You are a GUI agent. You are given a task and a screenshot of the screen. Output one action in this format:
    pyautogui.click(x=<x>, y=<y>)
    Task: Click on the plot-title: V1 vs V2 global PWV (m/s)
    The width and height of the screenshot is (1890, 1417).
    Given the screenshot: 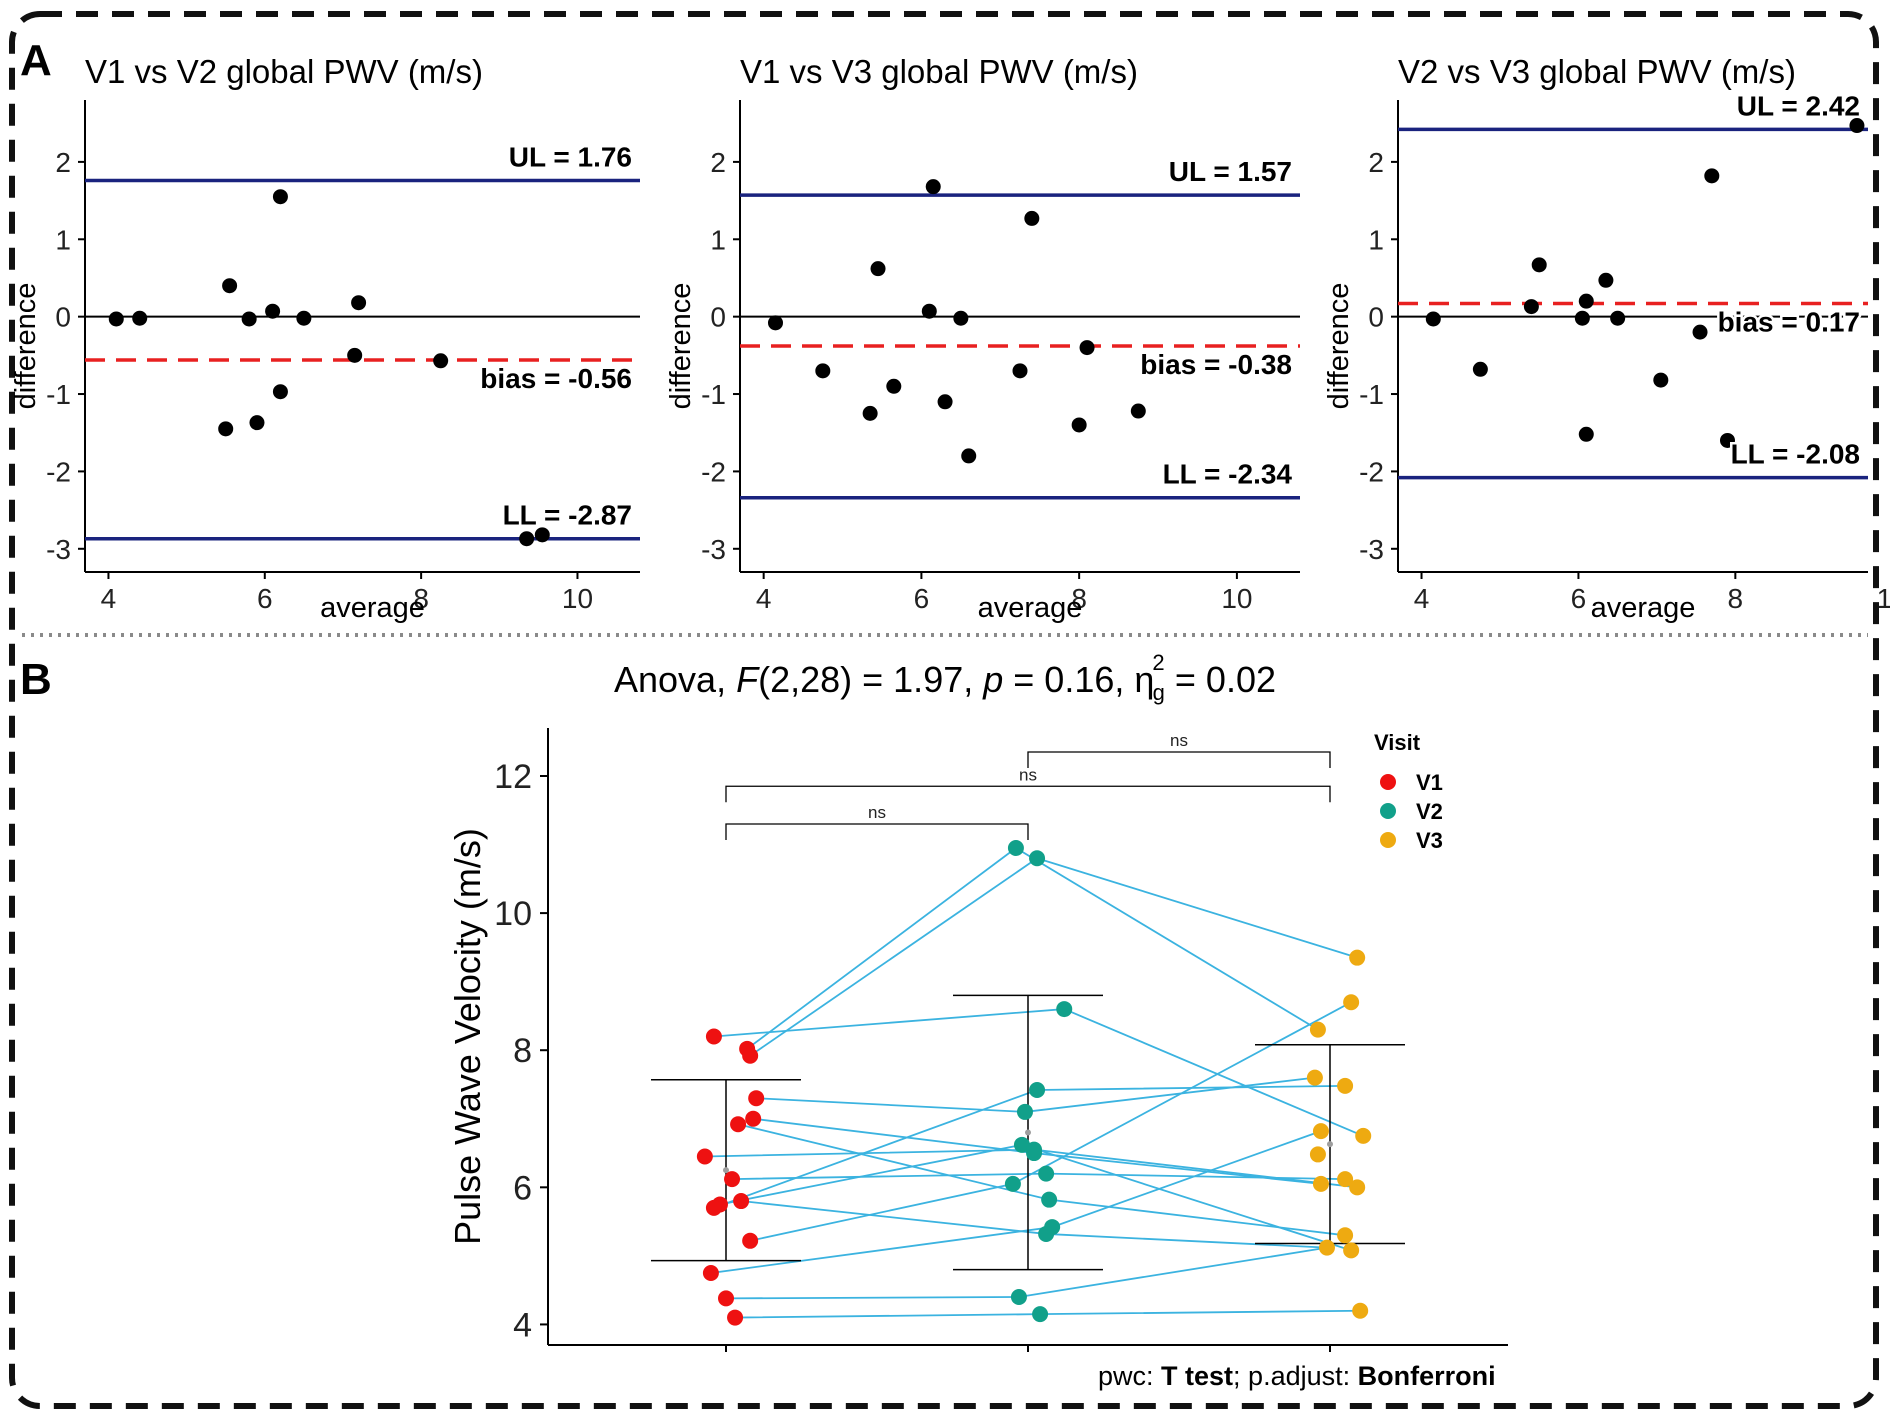 What is the action you would take?
    pyautogui.click(x=284, y=71)
    